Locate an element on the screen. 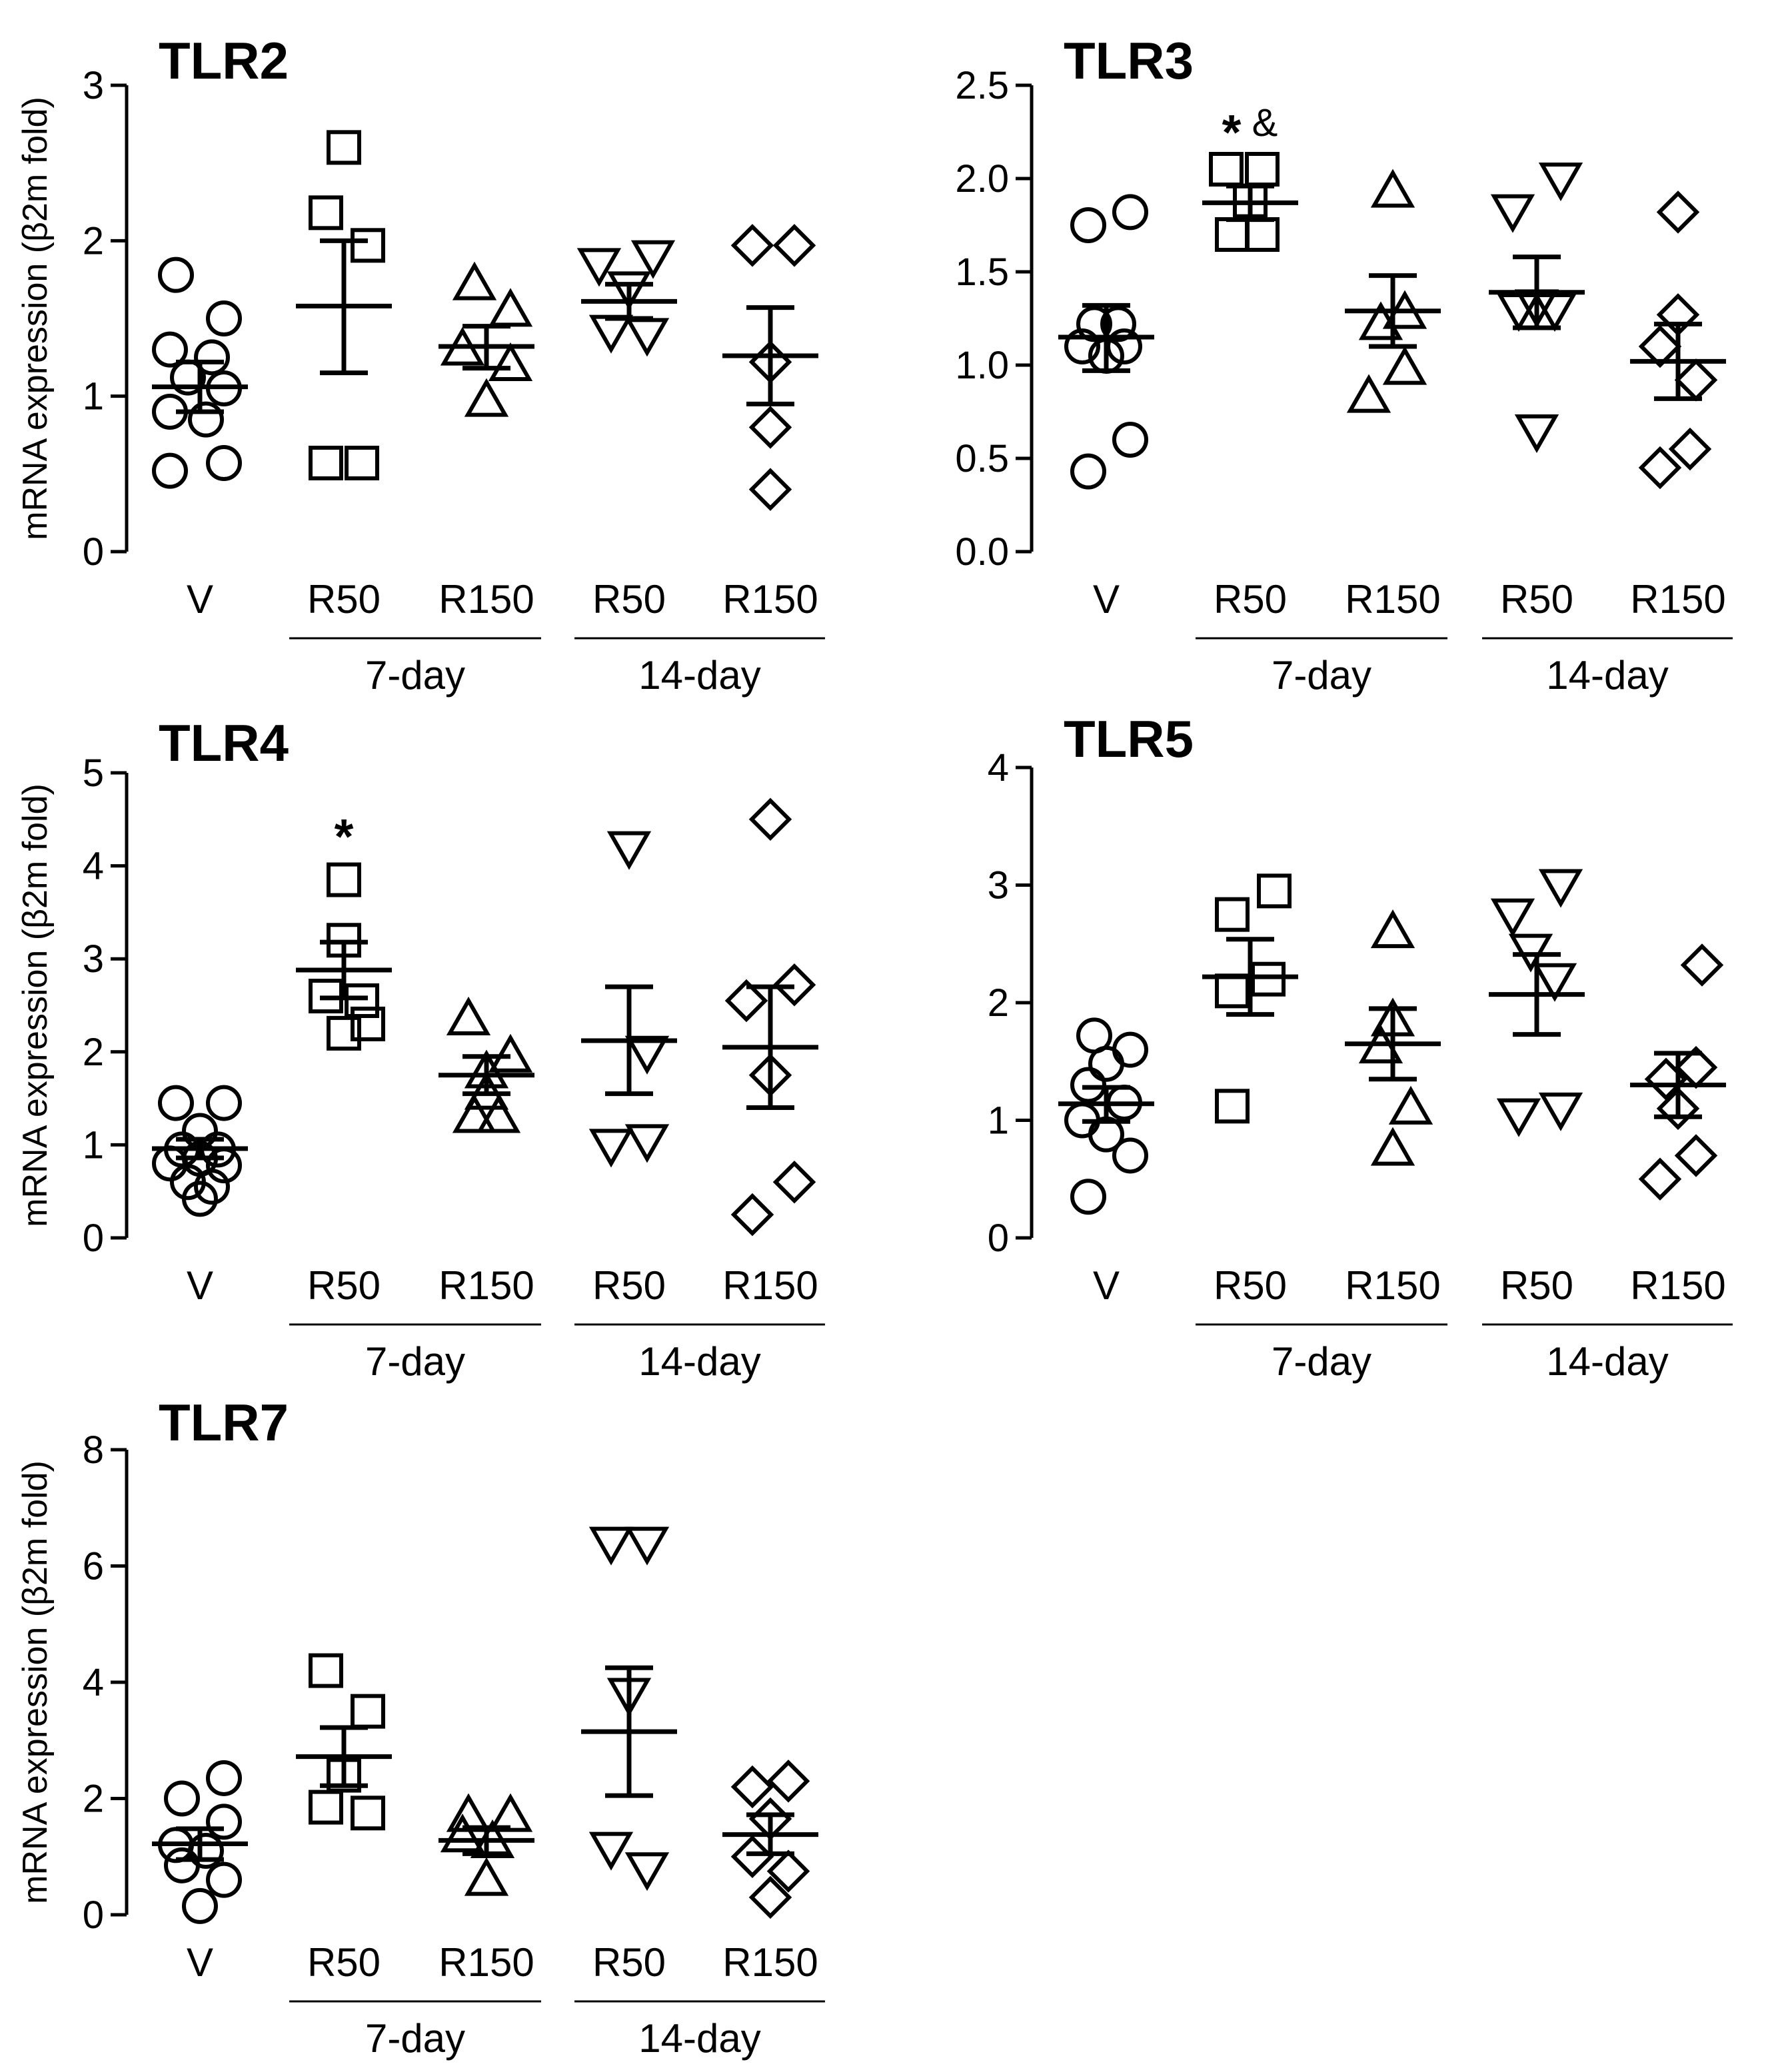 This screenshot has width=1772, height=2072. y-tick-label: 6 is located at coordinates (93, 1566).